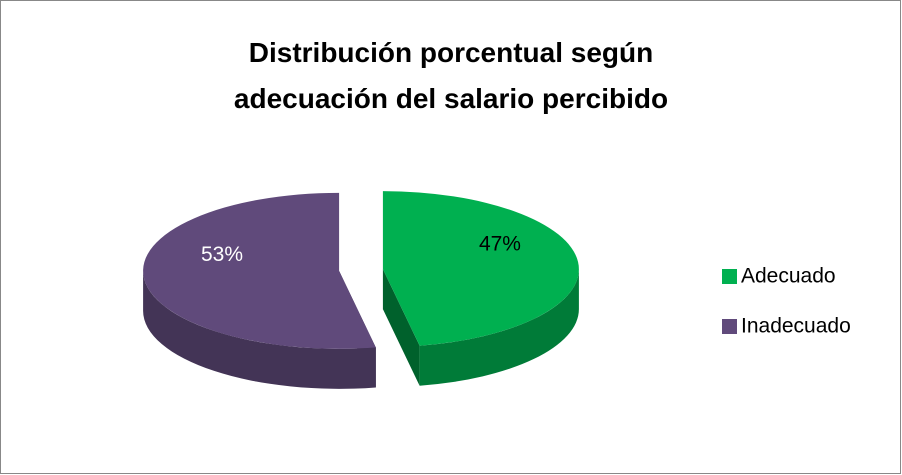 The height and width of the screenshot is (475, 902). What do you see at coordinates (788, 276) in the screenshot?
I see `legend-label: Adecuado` at bounding box center [788, 276].